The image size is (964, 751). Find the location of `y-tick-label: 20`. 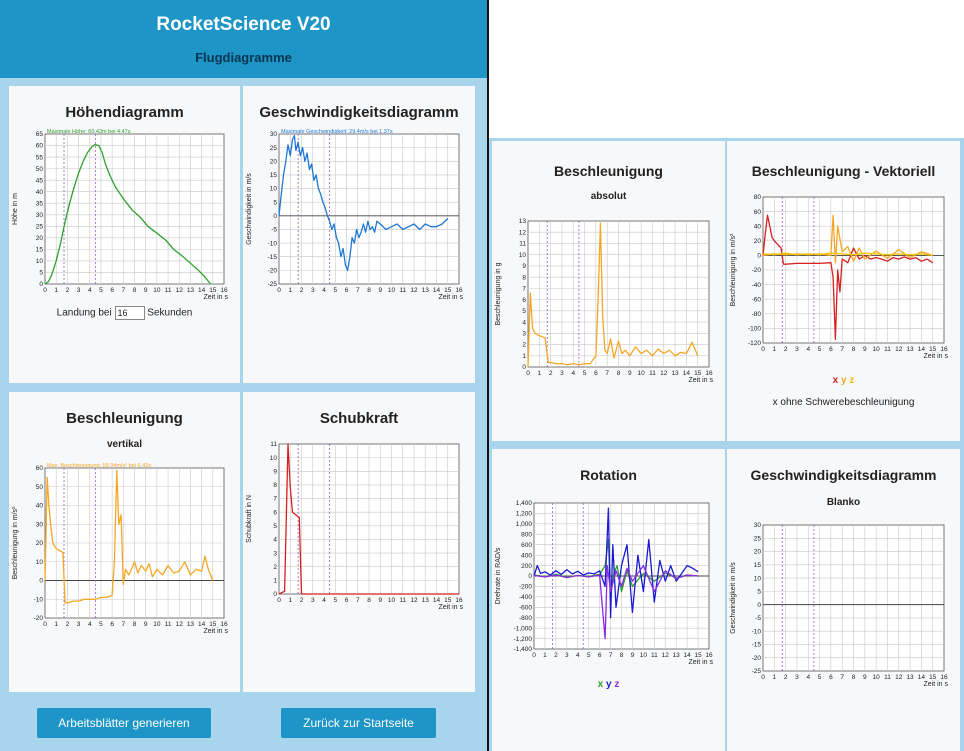

y-tick-label: 20 is located at coordinates (758, 241).